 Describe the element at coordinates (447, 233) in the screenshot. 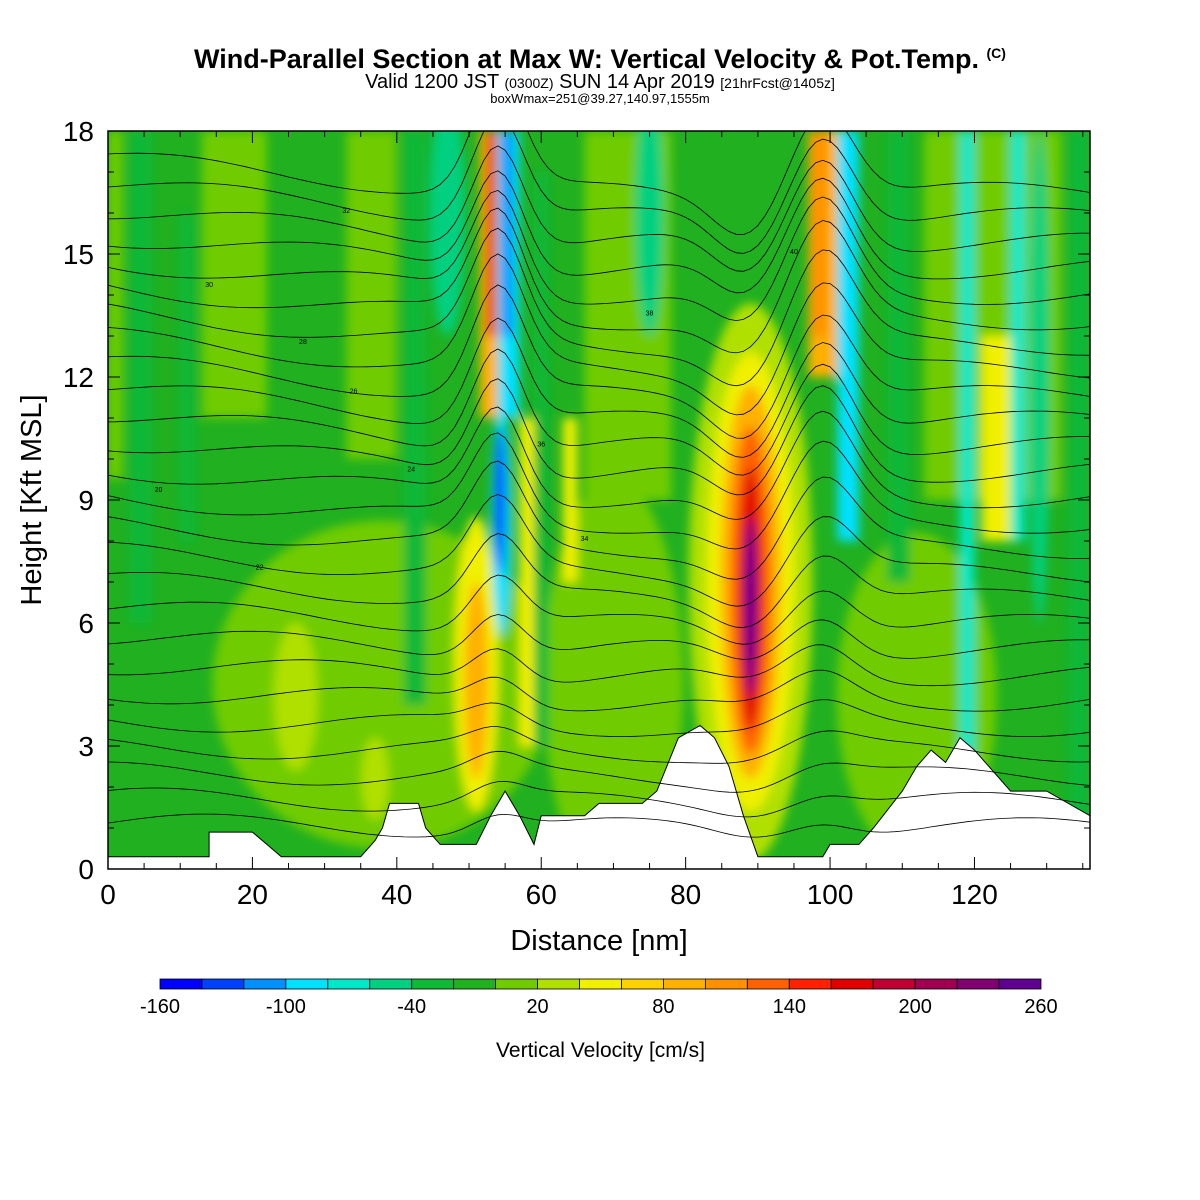

I see `band-teal-upper-a` at that location.